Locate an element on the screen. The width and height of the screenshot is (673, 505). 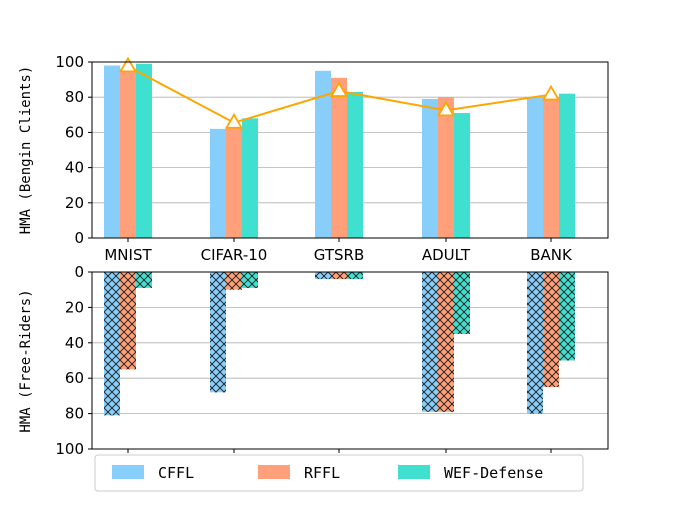
bar-rffl-bank is located at coordinates (551, 167).